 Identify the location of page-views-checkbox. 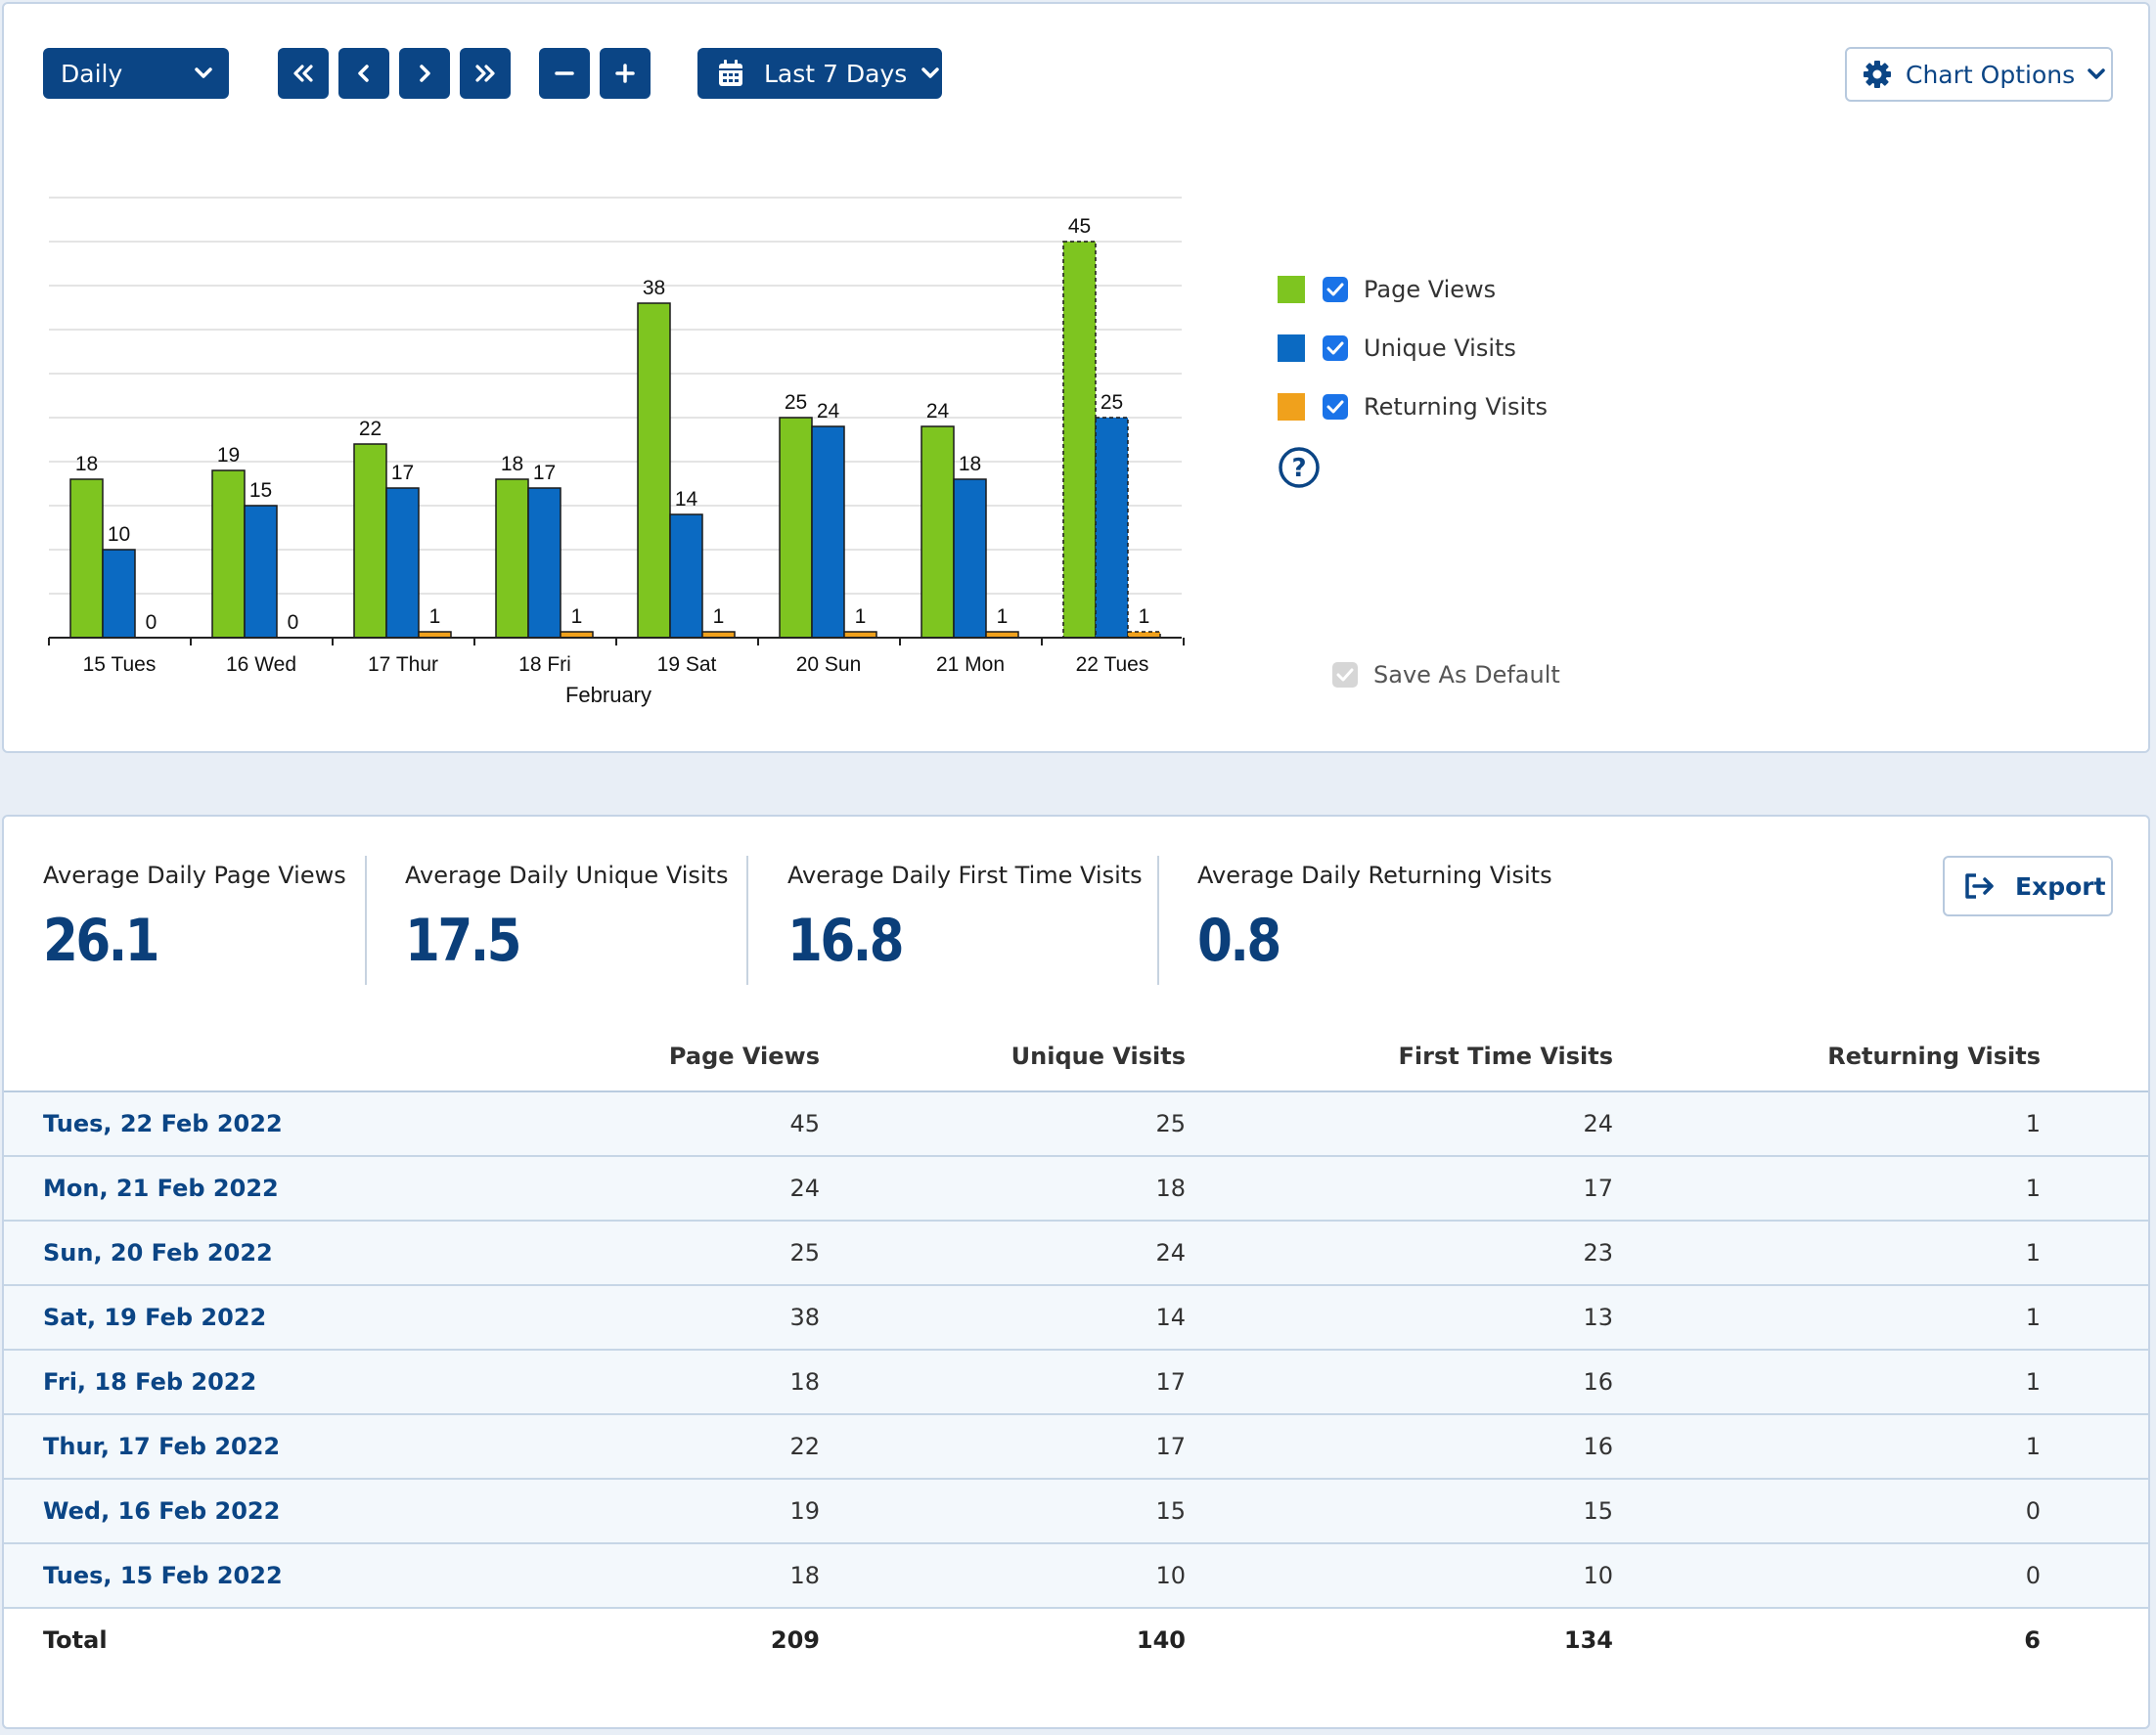
(1335, 289).